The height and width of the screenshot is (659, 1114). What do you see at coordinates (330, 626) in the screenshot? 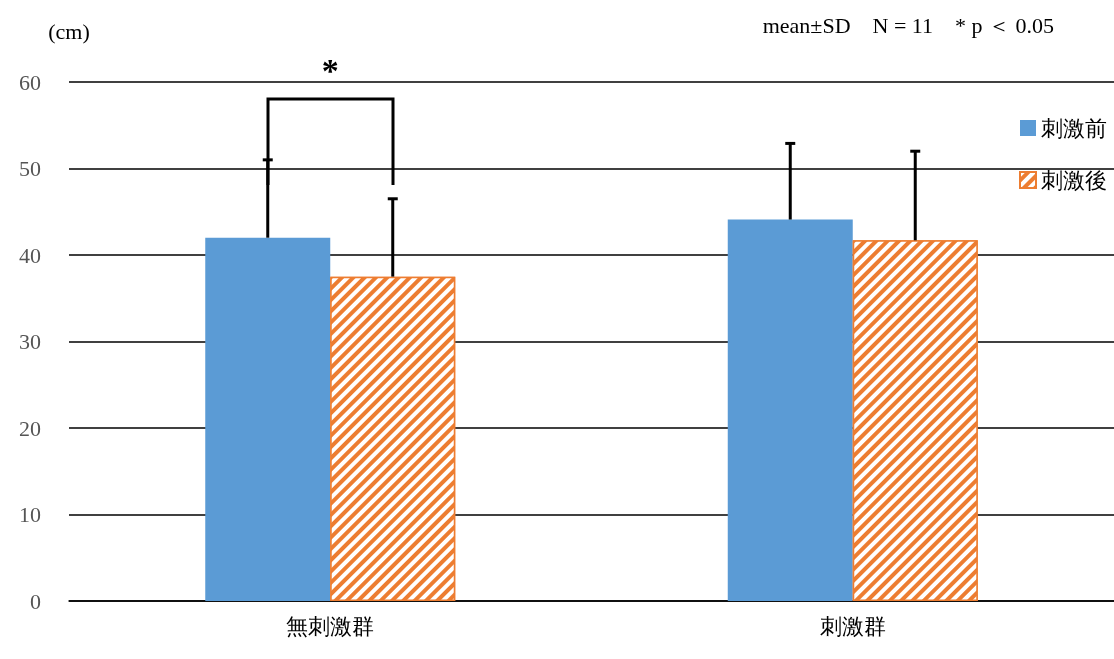
I see `x-tick-label: 無刺激群` at bounding box center [330, 626].